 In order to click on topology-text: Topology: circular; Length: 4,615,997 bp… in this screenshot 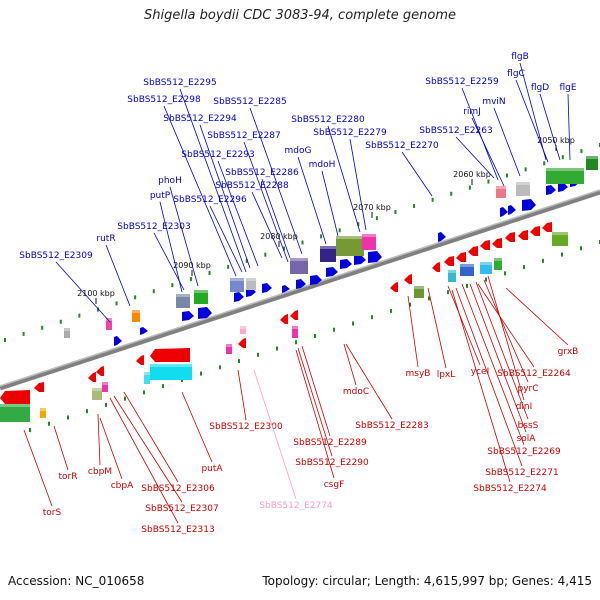, I will do `click(427, 581)`.